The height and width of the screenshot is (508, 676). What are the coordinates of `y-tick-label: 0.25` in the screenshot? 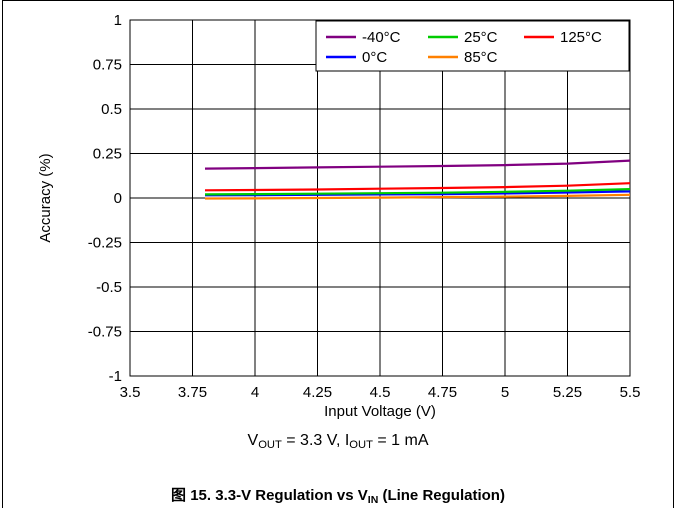 It's located at (107, 154).